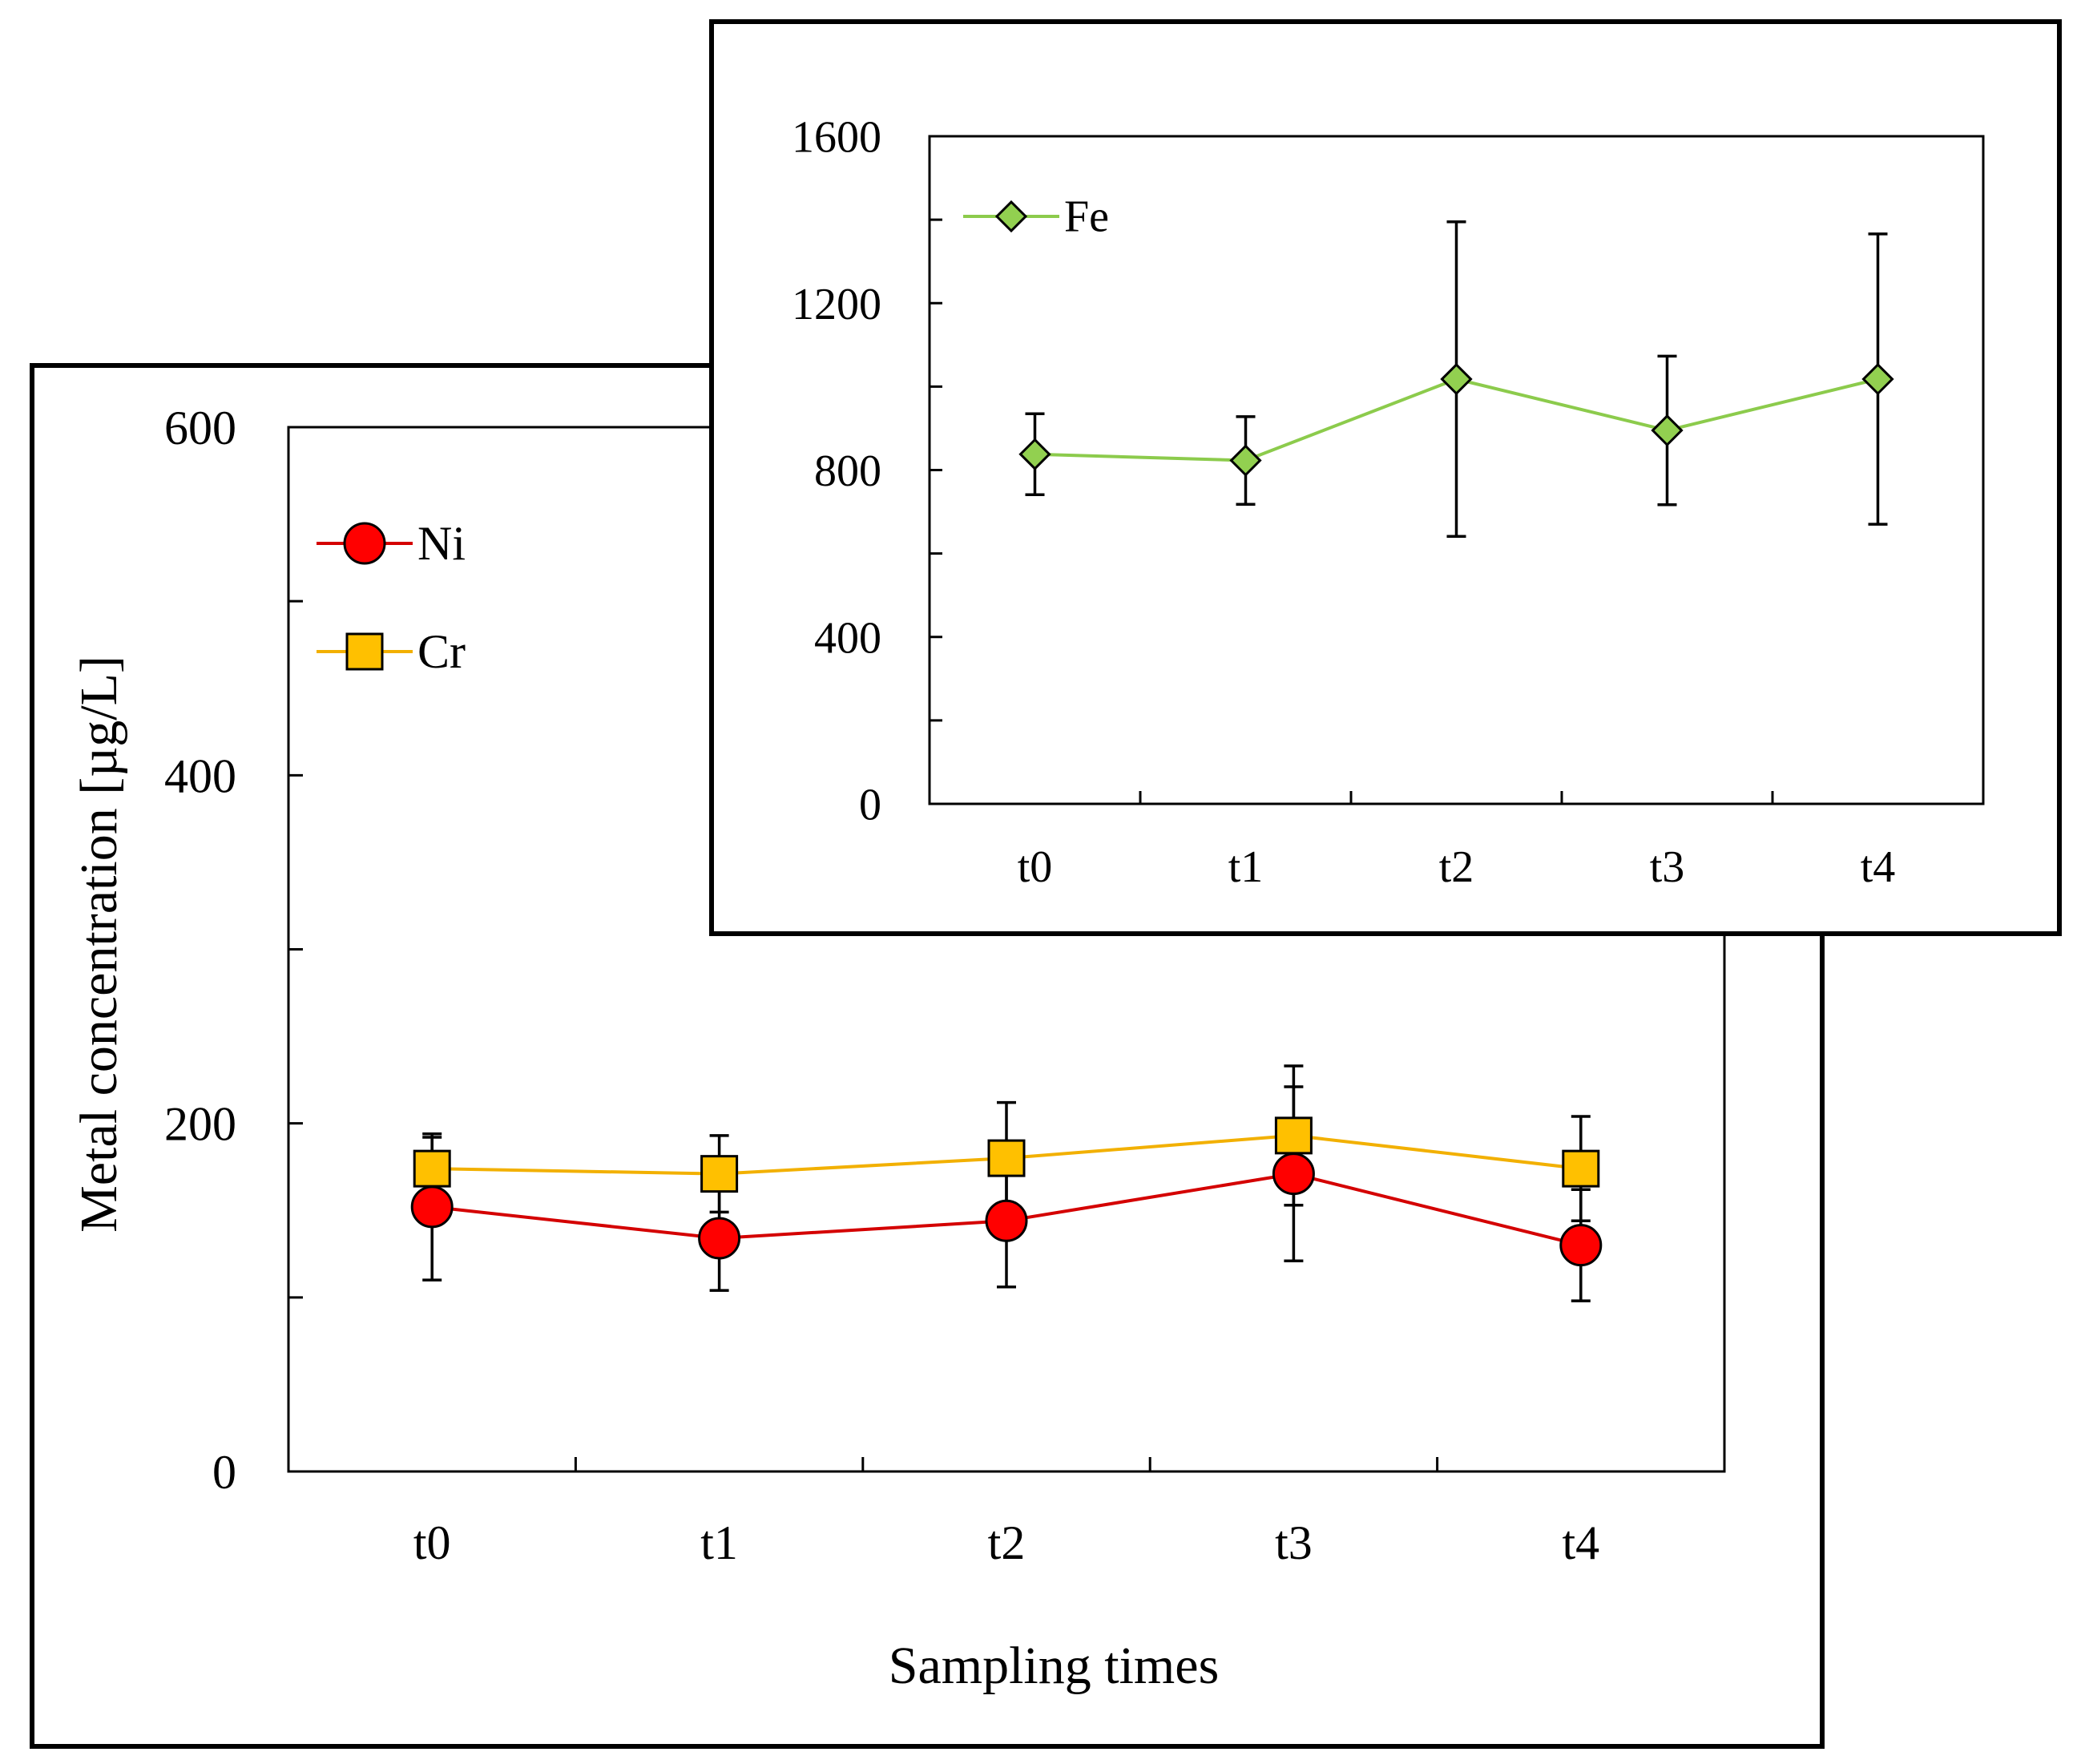 The width and height of the screenshot is (2081, 1764). I want to click on inset-series-layer, so click(1456, 379).